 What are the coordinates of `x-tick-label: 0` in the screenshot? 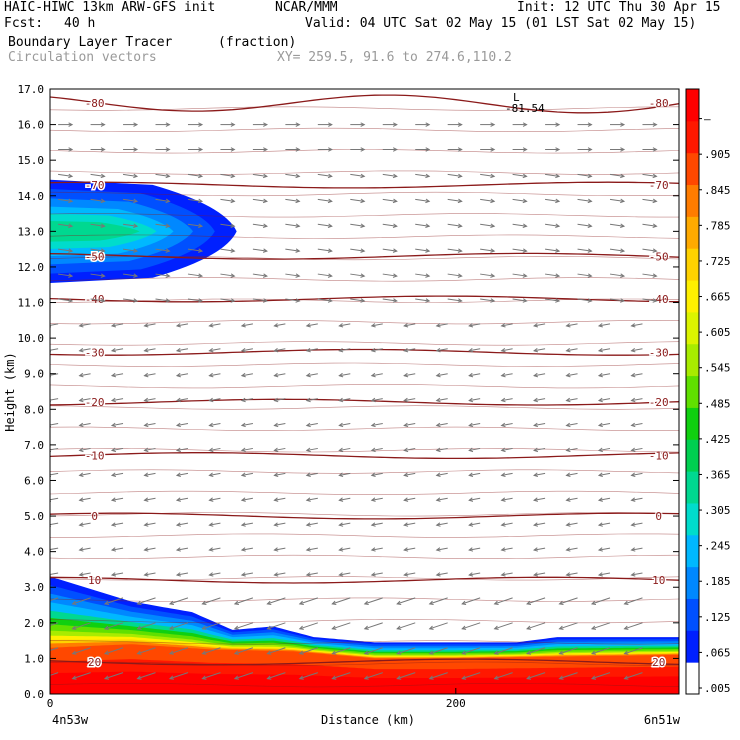 It's located at (50, 703).